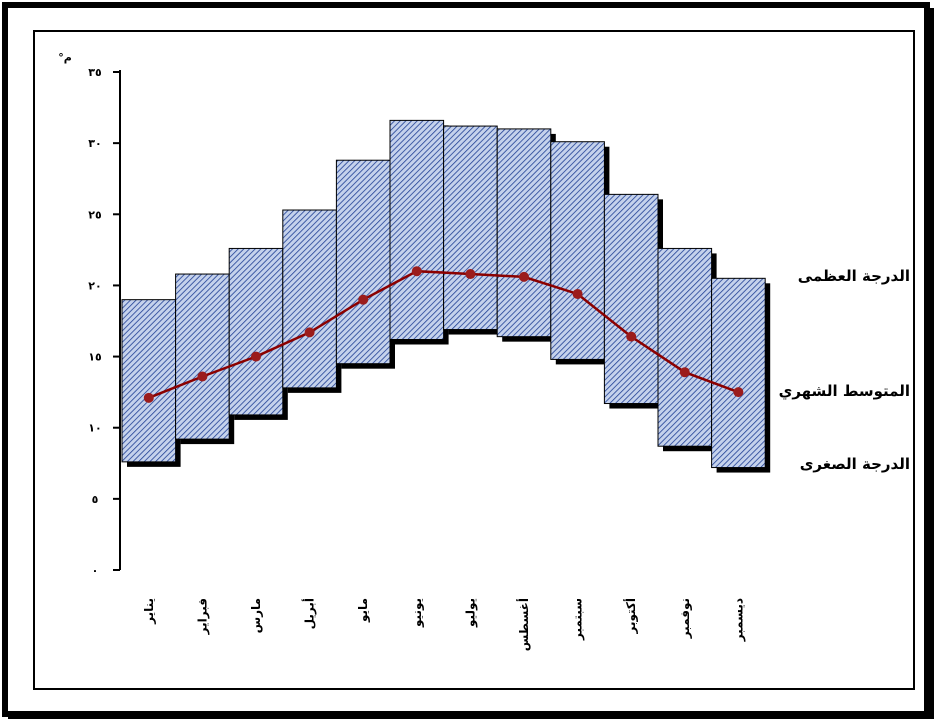 The width and height of the screenshot is (934, 719). I want to click on y-tick-label: ٠, so click(95, 570).